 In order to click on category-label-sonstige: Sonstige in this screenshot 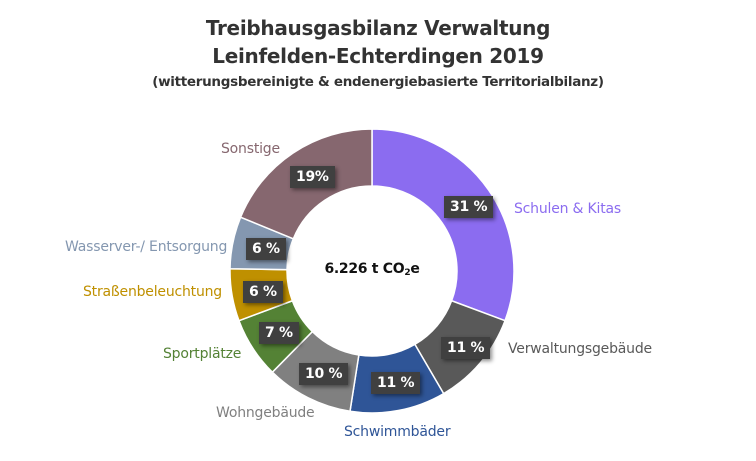, I will do `click(250, 149)`.